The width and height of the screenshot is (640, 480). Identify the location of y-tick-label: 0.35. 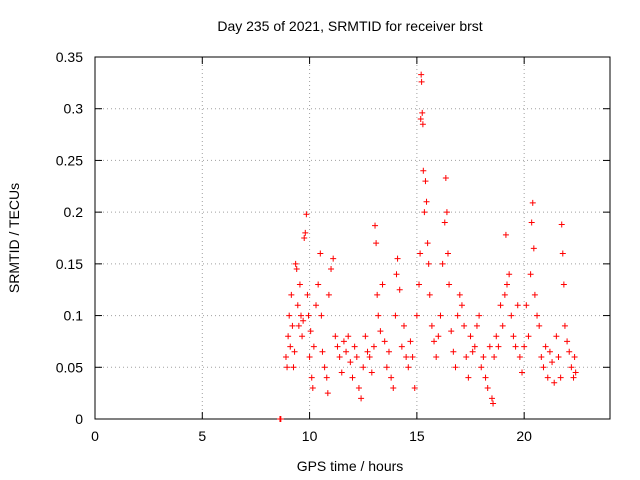
(69, 57).